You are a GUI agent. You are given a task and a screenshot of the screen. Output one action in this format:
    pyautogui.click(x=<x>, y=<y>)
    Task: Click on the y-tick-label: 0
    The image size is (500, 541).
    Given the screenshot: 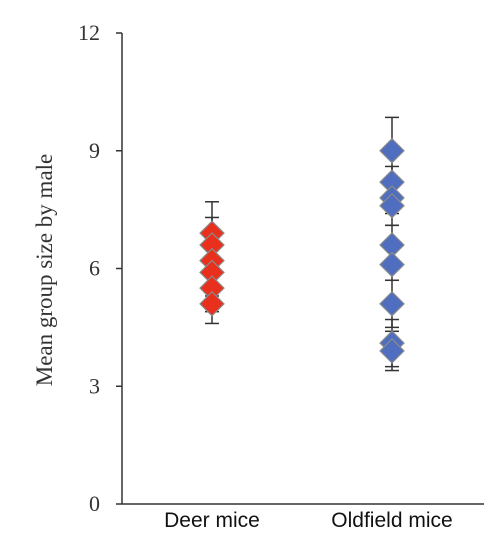 What is the action you would take?
    pyautogui.click(x=94, y=503)
    